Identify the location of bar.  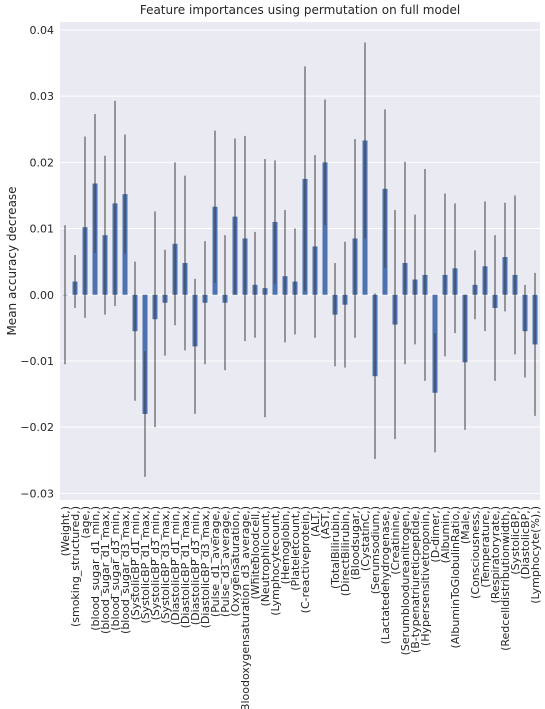
(325, 228).